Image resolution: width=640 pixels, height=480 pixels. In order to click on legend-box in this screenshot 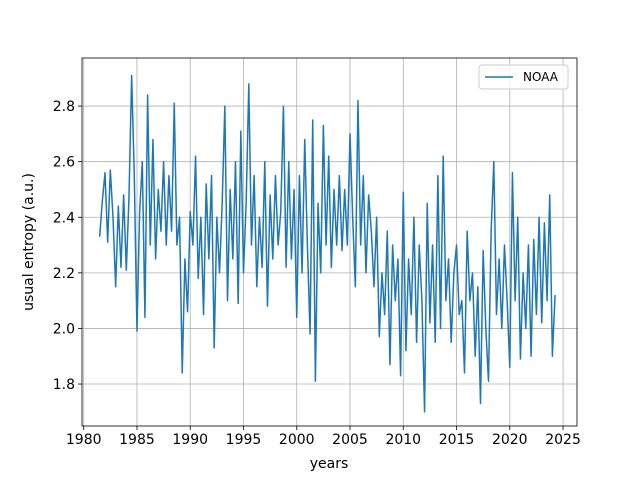, I will do `click(523, 77)`.